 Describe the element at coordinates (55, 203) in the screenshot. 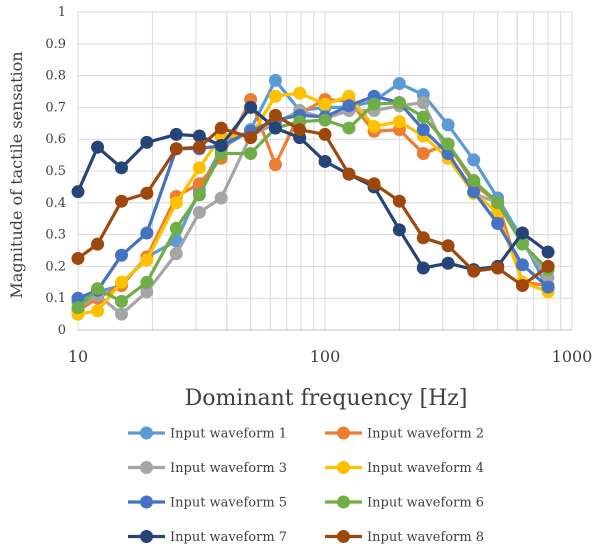

I see `y-tick-label: 0.4` at that location.